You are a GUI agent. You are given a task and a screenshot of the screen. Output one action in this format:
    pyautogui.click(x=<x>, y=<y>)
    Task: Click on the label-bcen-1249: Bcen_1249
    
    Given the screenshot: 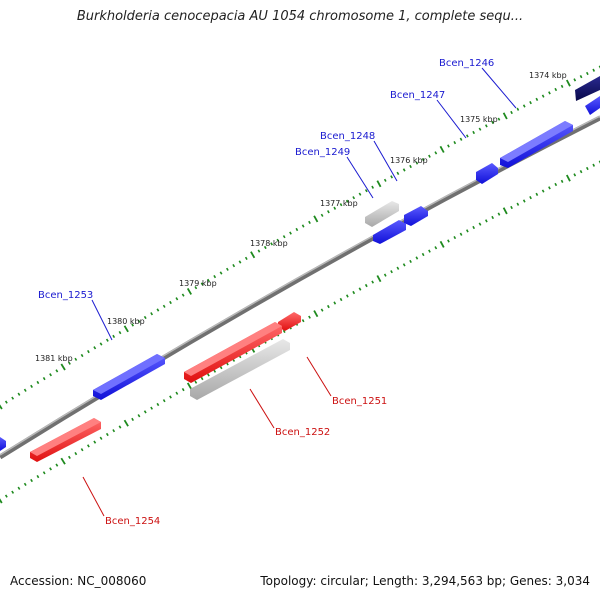 What is the action you would take?
    pyautogui.click(x=334, y=173)
    